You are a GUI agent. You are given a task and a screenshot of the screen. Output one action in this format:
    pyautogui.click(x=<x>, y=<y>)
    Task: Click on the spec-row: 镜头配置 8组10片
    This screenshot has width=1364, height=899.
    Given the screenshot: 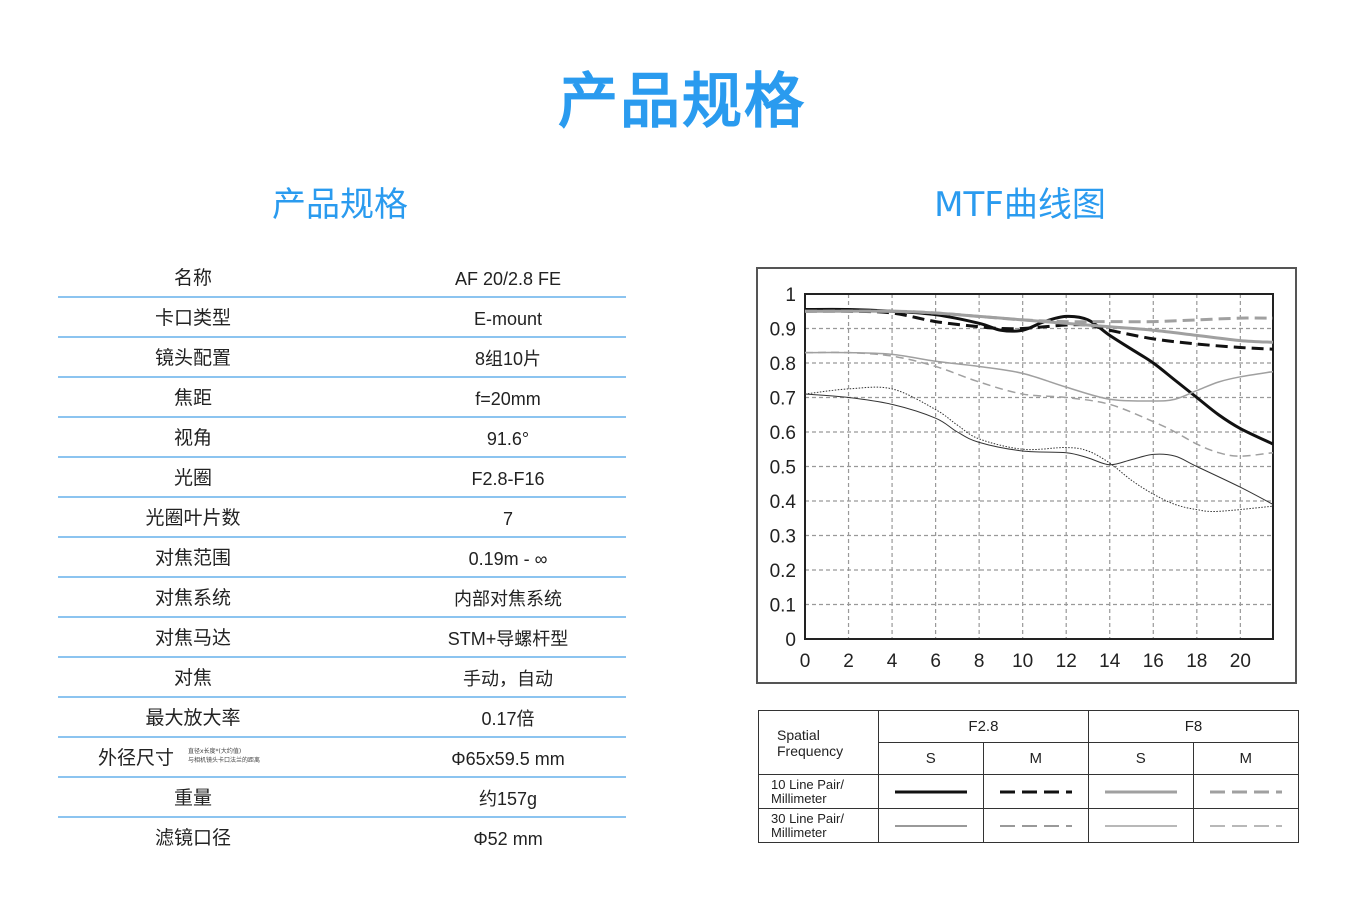 What is the action you would take?
    pyautogui.click(x=342, y=358)
    